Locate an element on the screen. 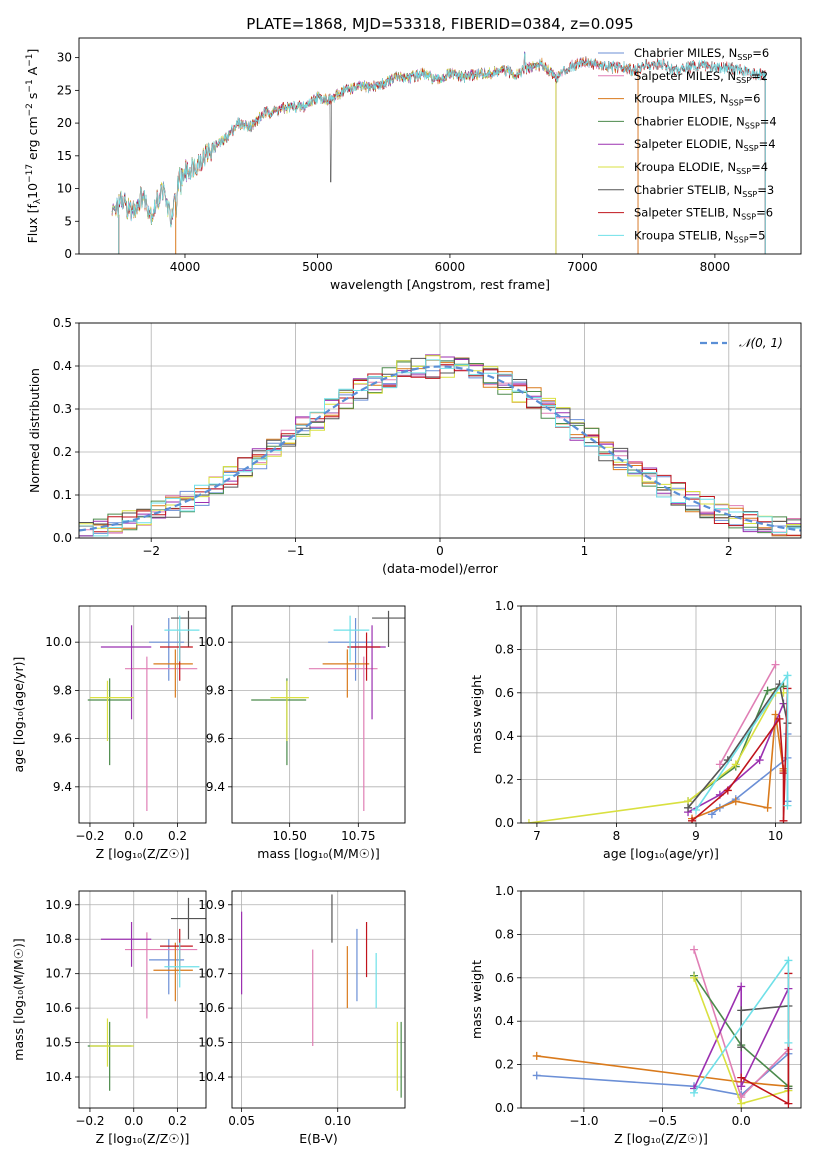 Image resolution: width=819 pixels, height=1170 pixels. y-tick-label: 0.6 is located at coordinates (504, 693).